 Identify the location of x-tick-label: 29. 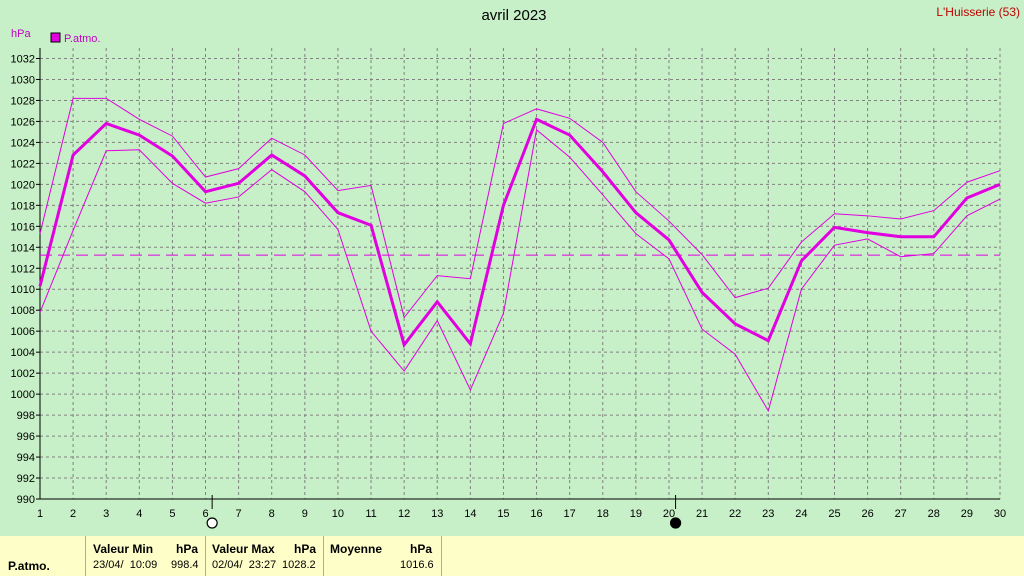
(967, 514).